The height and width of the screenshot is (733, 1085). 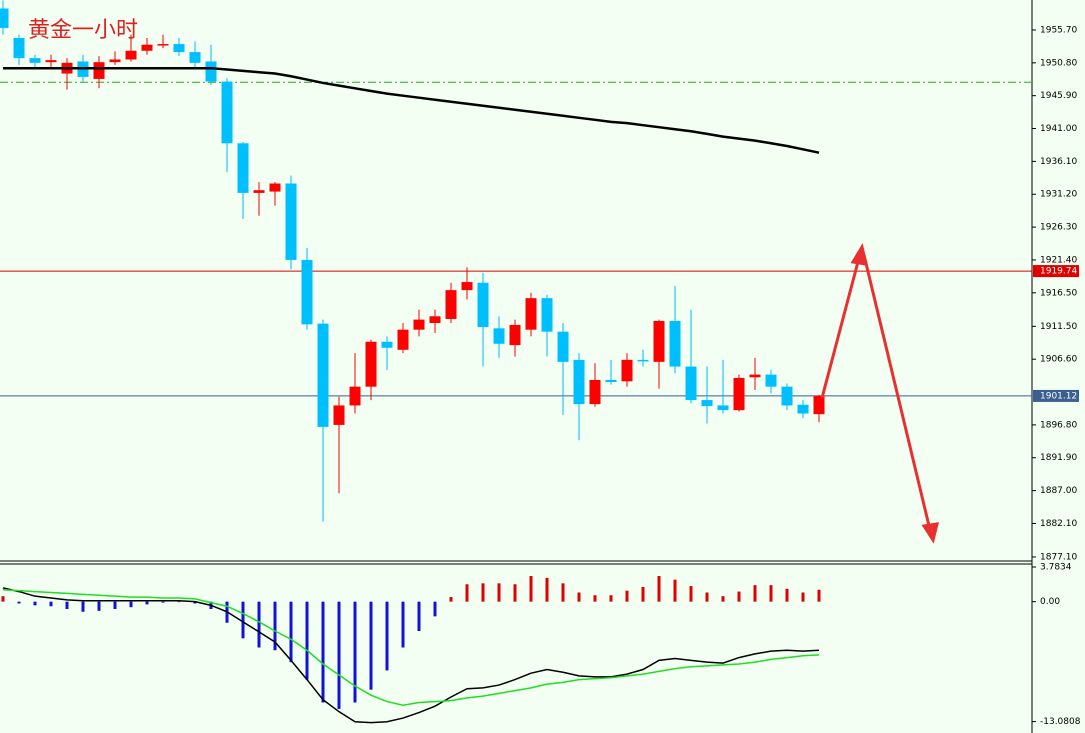 What do you see at coordinates (1058, 63) in the screenshot?
I see `y-tick-label: 1950.80` at bounding box center [1058, 63].